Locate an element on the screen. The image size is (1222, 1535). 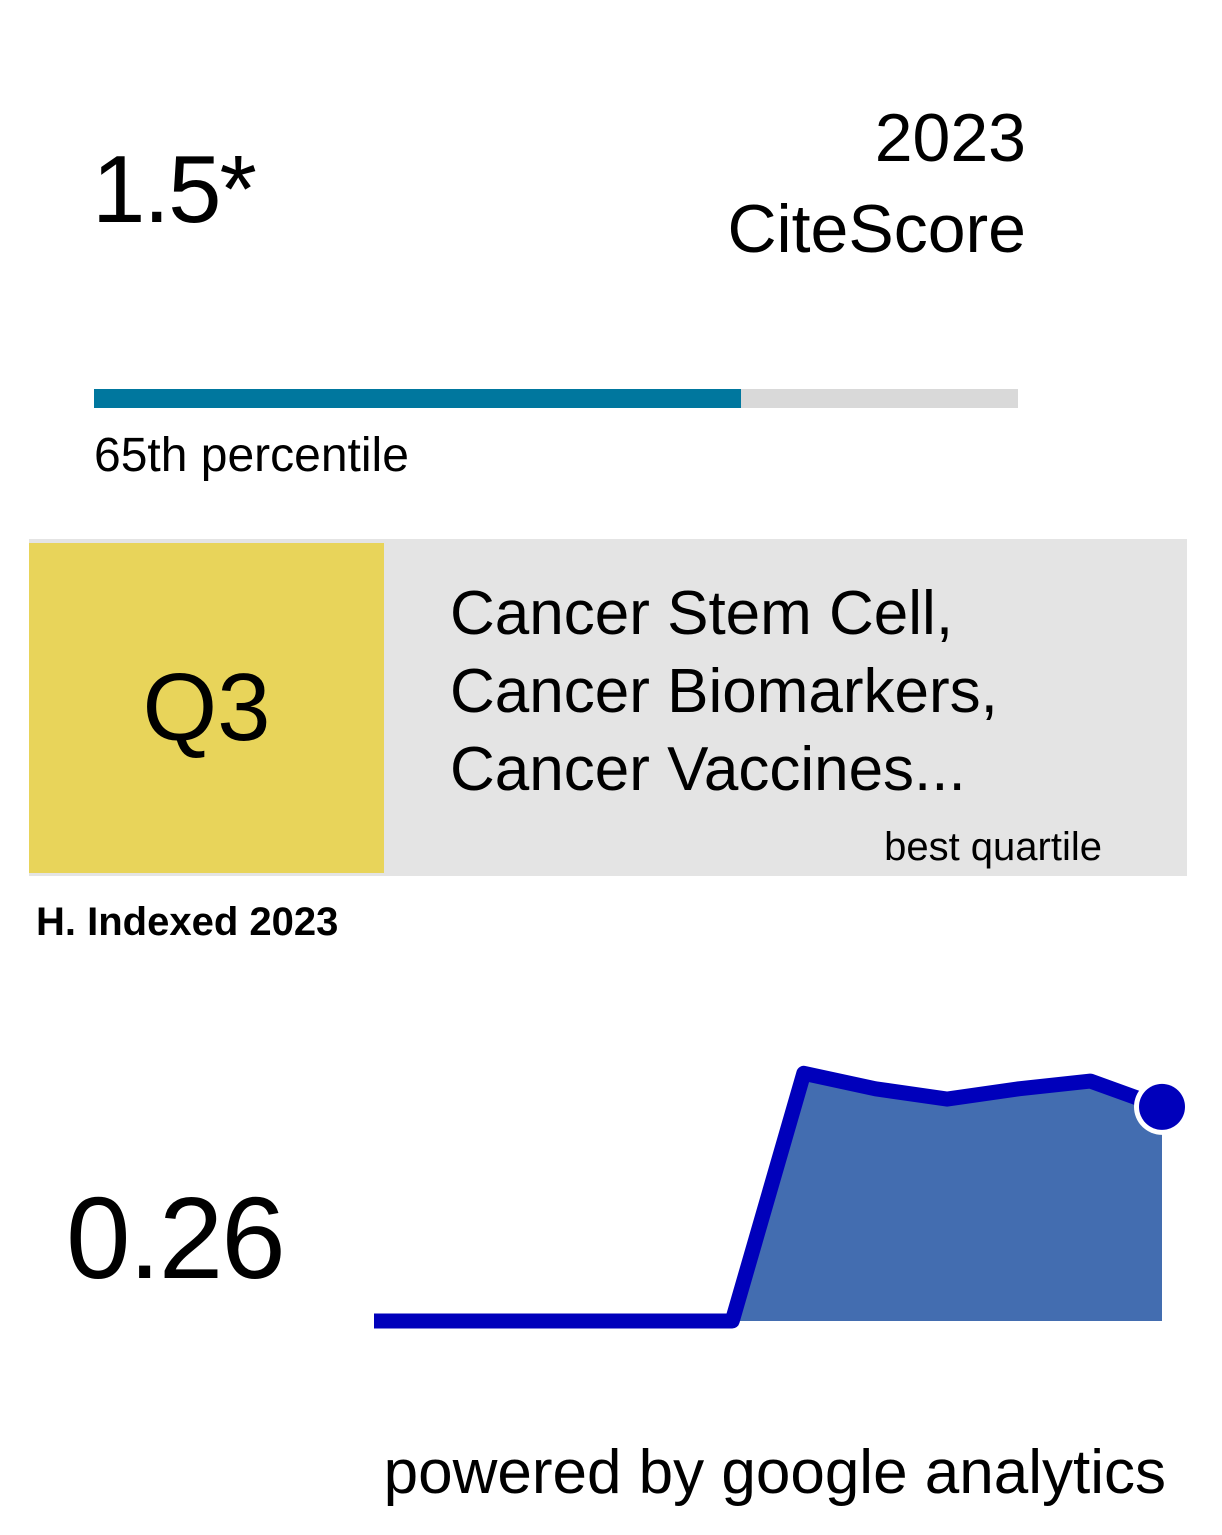
sparkline-endpoint-dot is located at coordinates (1162, 1106).